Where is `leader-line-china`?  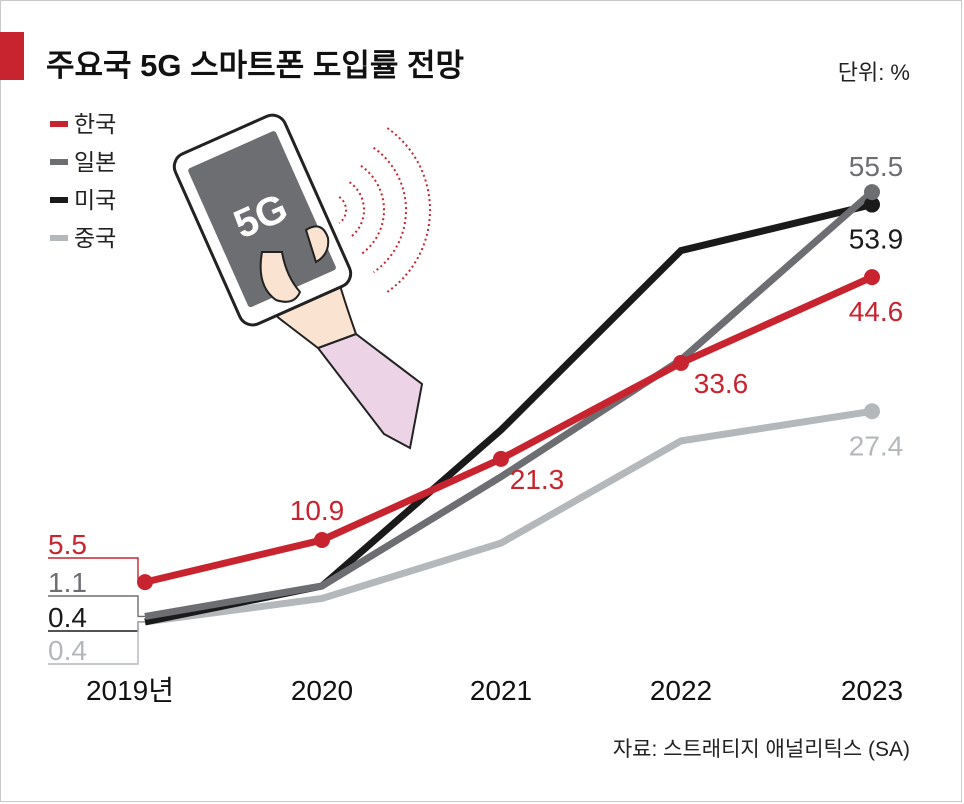
leader-line-china is located at coordinates (96, 643).